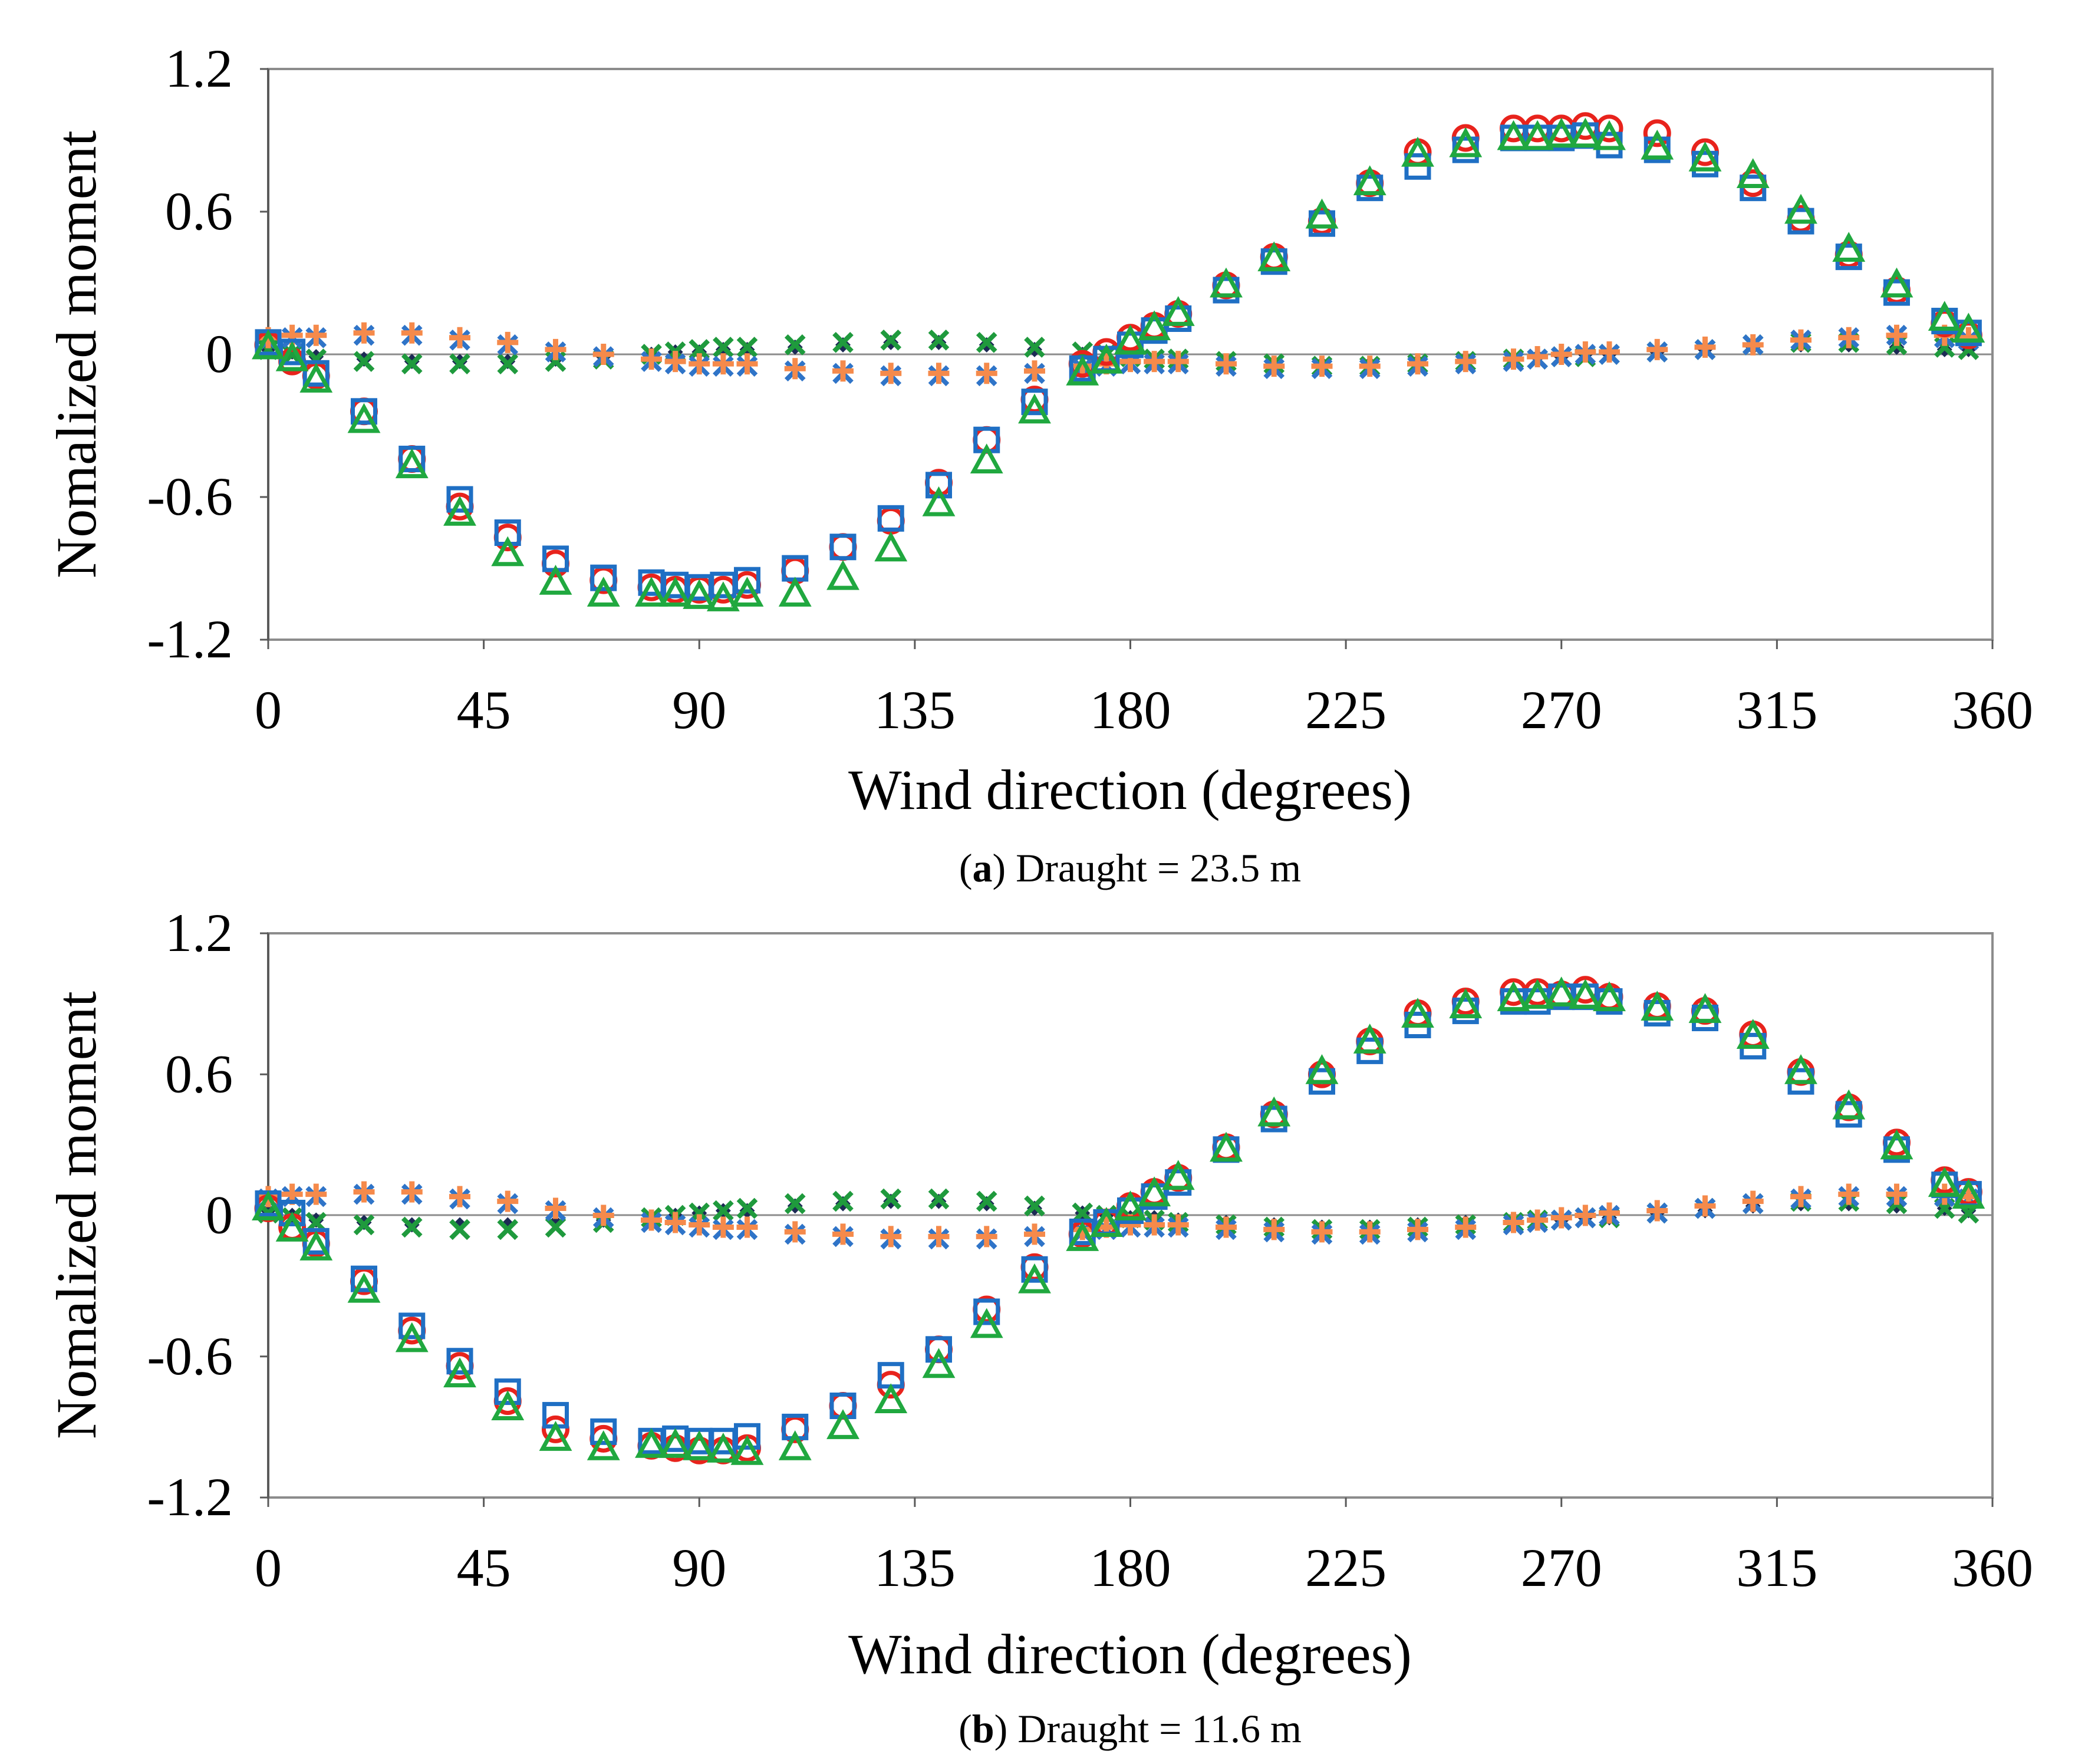 The width and height of the screenshot is (2075, 1764). I want to click on x-axis-title: Wind direction (degrees), so click(1130, 1654).